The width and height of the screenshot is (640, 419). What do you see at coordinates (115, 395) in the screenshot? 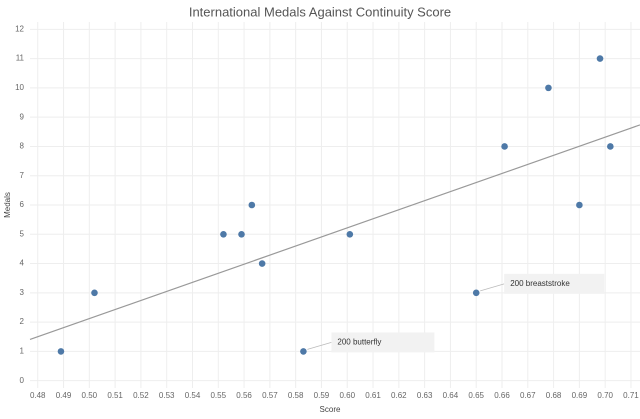
I see `x-tick-label: 0.51` at bounding box center [115, 395].